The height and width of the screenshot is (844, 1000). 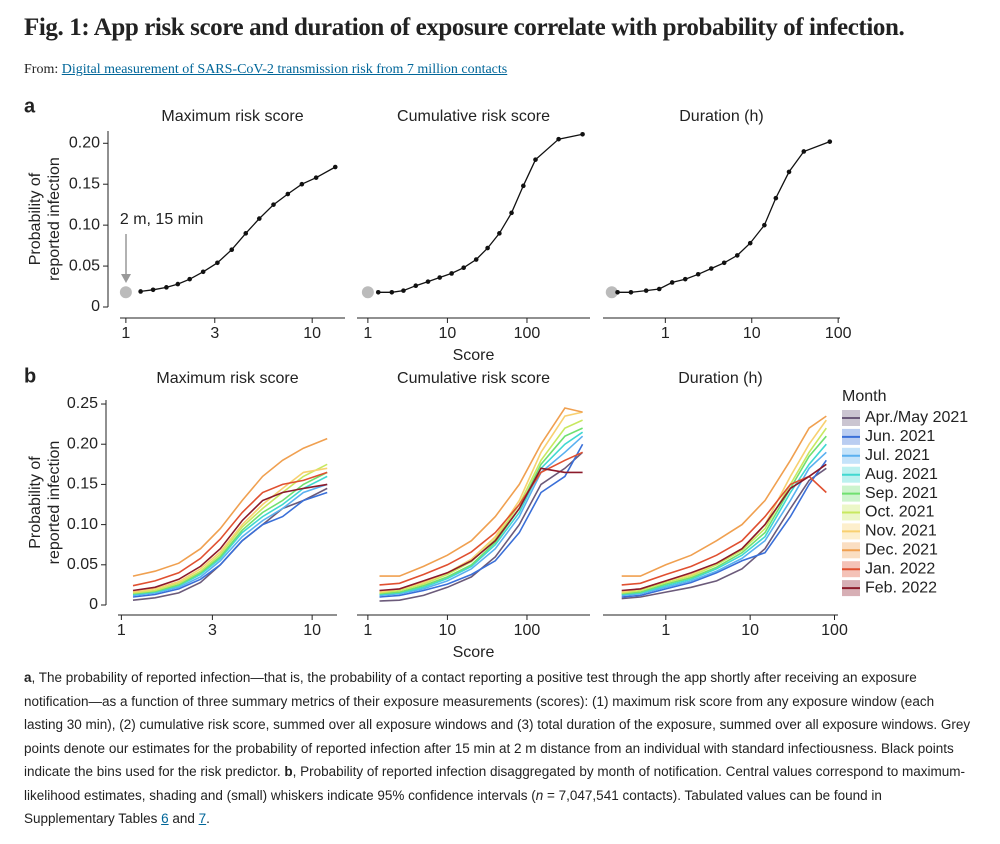 I want to click on legend-label: Oct. 2021, so click(x=899, y=512).